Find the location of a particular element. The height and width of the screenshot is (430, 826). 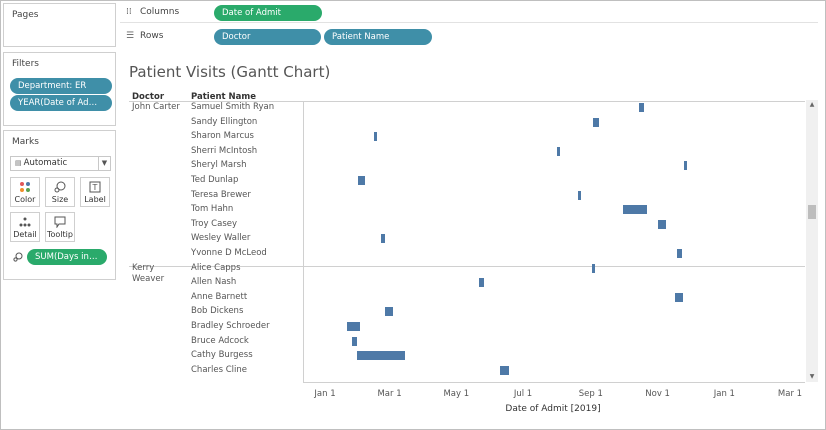

columns-label: ⁞⁞ Columns is located at coordinates (153, 12).